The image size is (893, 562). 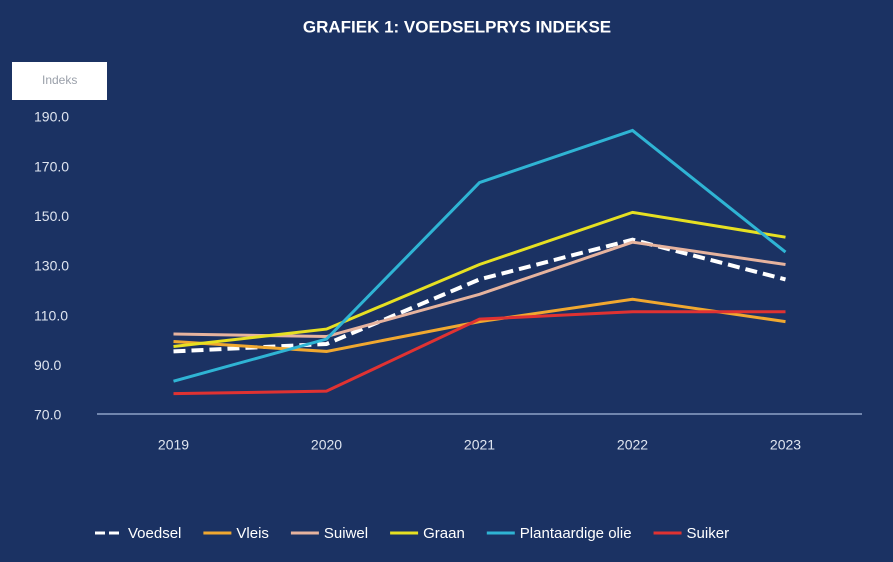 What do you see at coordinates (632, 445) in the screenshot?
I see `x-tick-label: 2022` at bounding box center [632, 445].